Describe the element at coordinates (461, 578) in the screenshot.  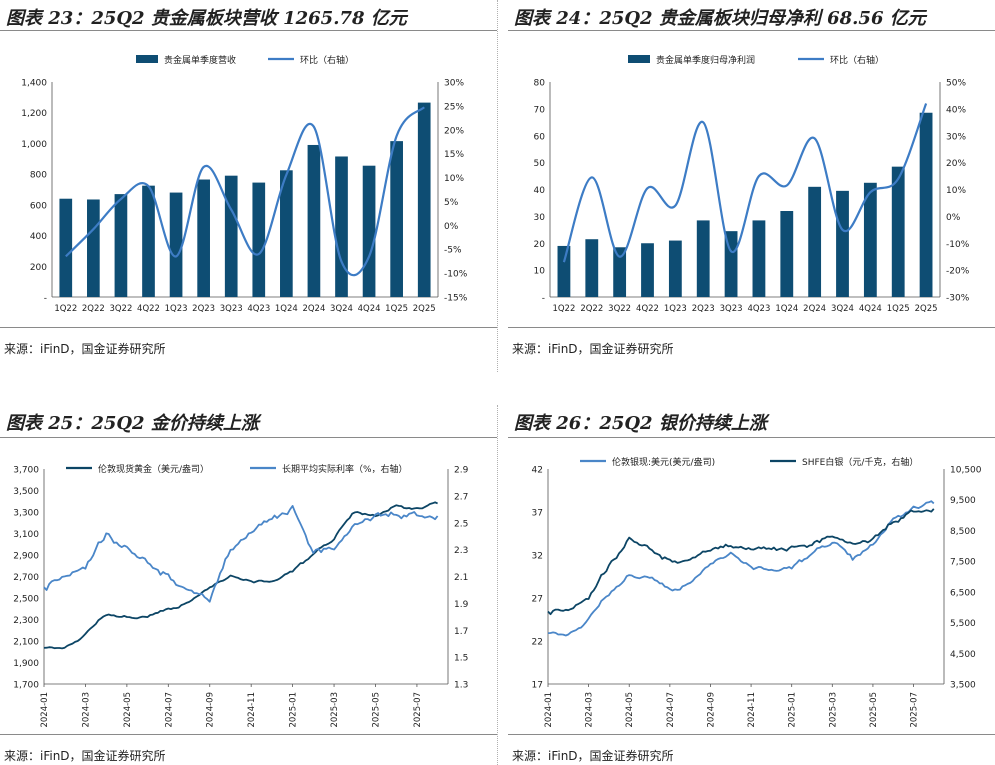
I see `right-tick-label: 2.1` at that location.